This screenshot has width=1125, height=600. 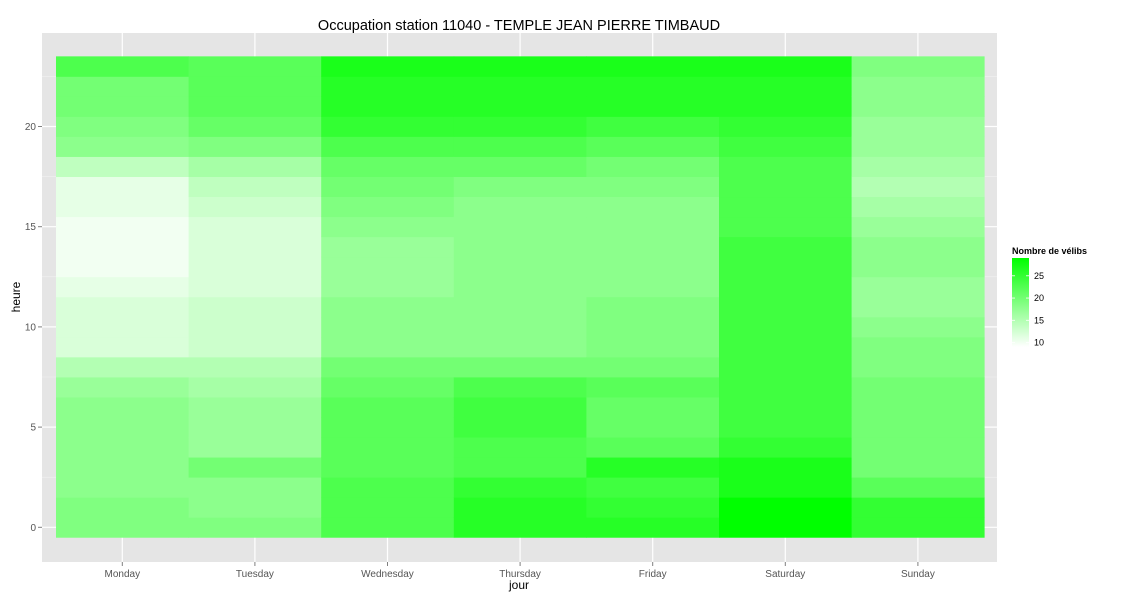 I want to click on y-tick-label: 20, so click(x=31, y=127).